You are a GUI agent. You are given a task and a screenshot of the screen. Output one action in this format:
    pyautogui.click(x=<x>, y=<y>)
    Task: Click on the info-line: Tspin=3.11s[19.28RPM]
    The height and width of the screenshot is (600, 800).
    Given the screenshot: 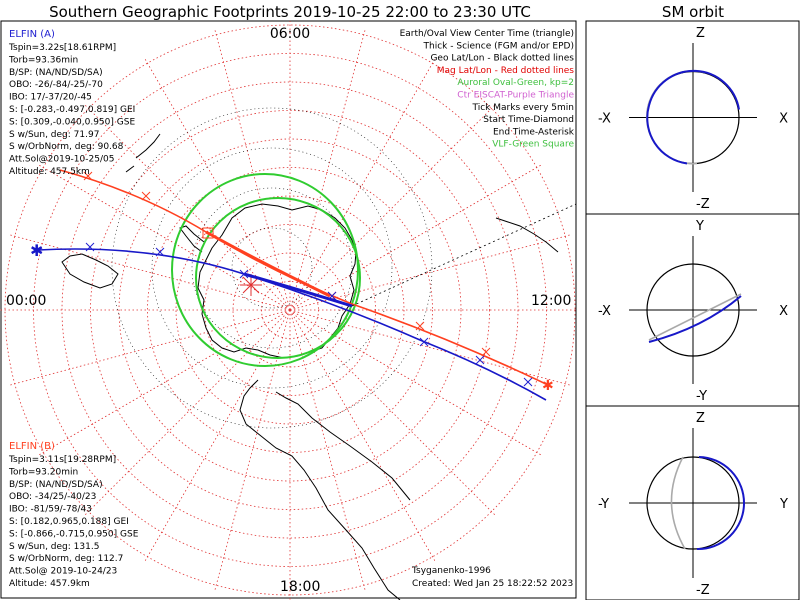 What is the action you would take?
    pyautogui.click(x=62, y=460)
    